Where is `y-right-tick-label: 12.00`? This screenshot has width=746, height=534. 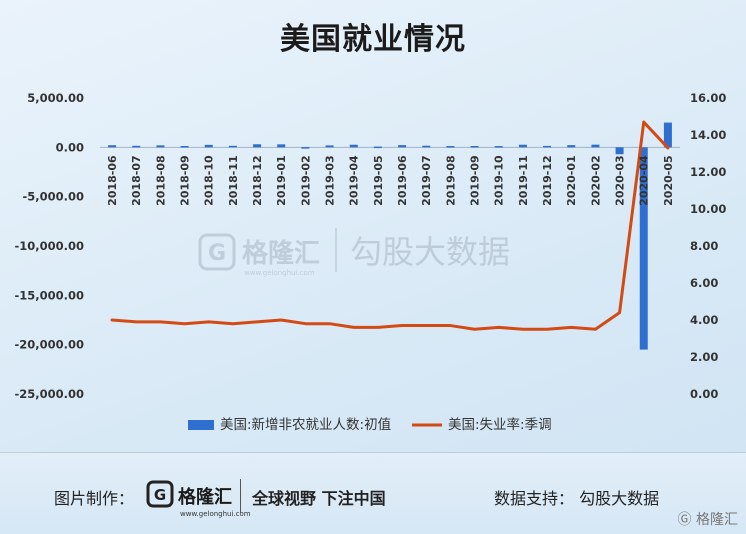
y-right-tick-label: 12.00 is located at coordinates (708, 172).